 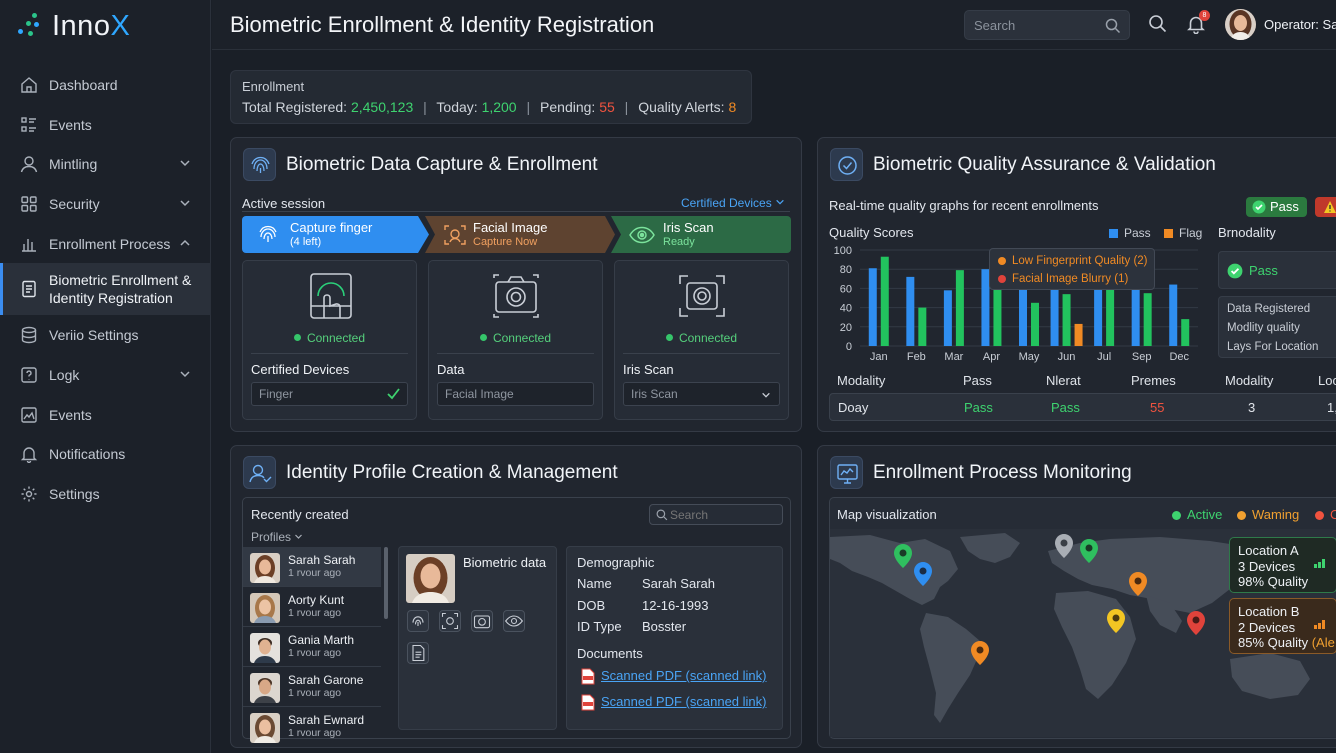 What do you see at coordinates (105, 494) in the screenshot?
I see `sidebar-item-settings: Settings` at bounding box center [105, 494].